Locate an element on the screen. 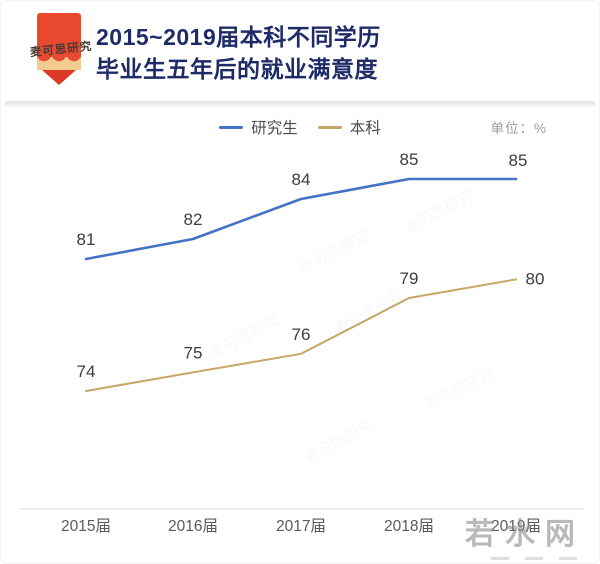  chart-title-line2: 毕业生五年后的就业满意度 is located at coordinates (237, 69).